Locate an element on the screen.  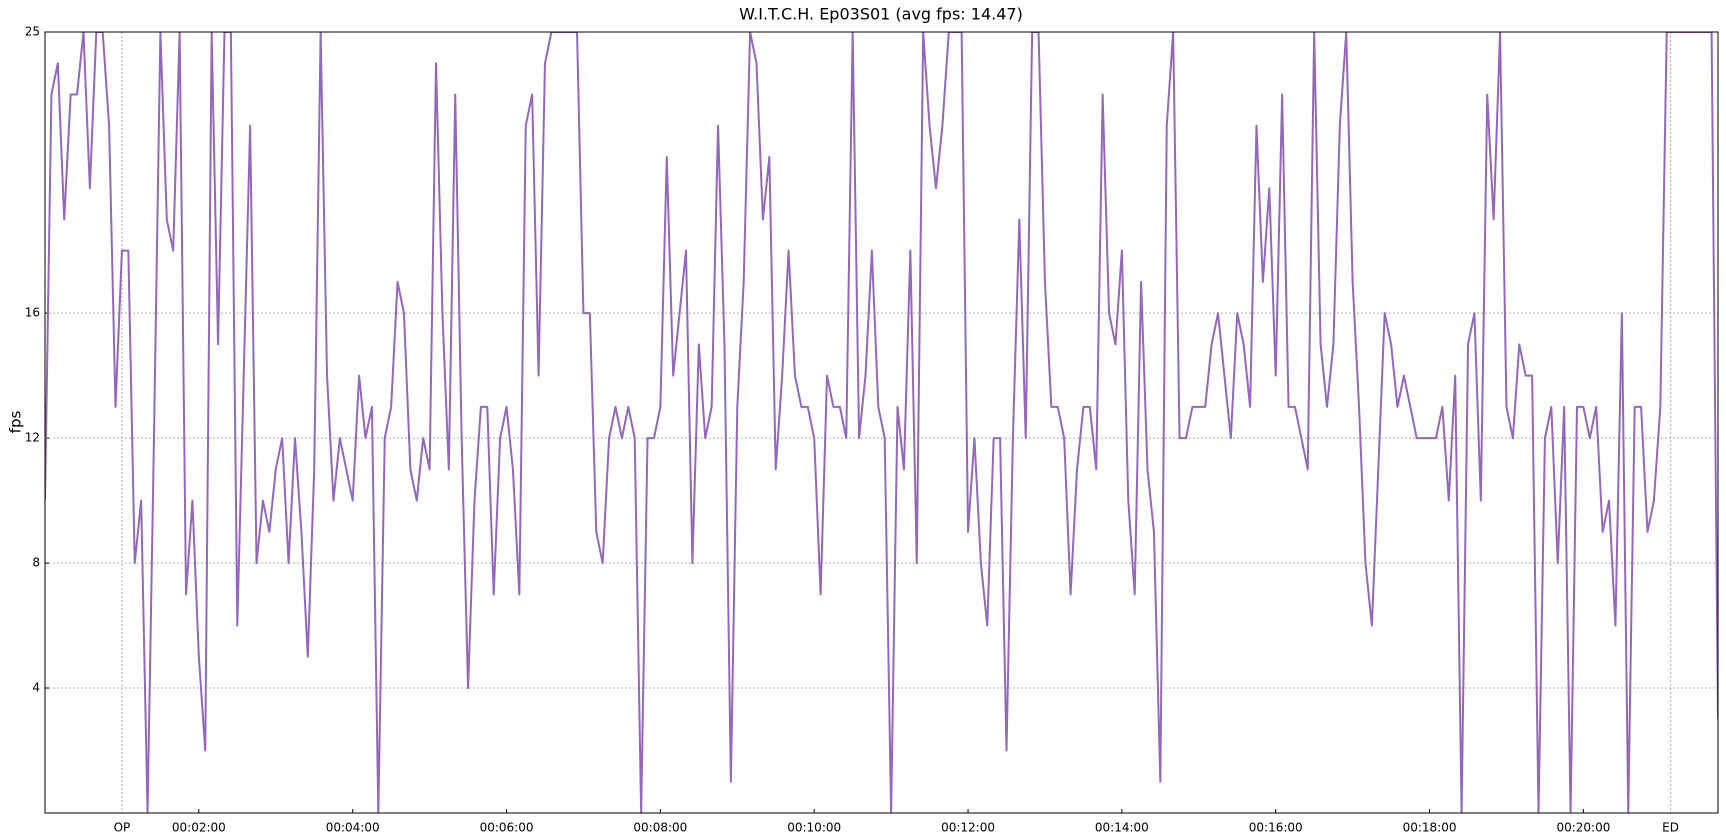
x-tick-label: 00:02:00 is located at coordinates (199, 828).